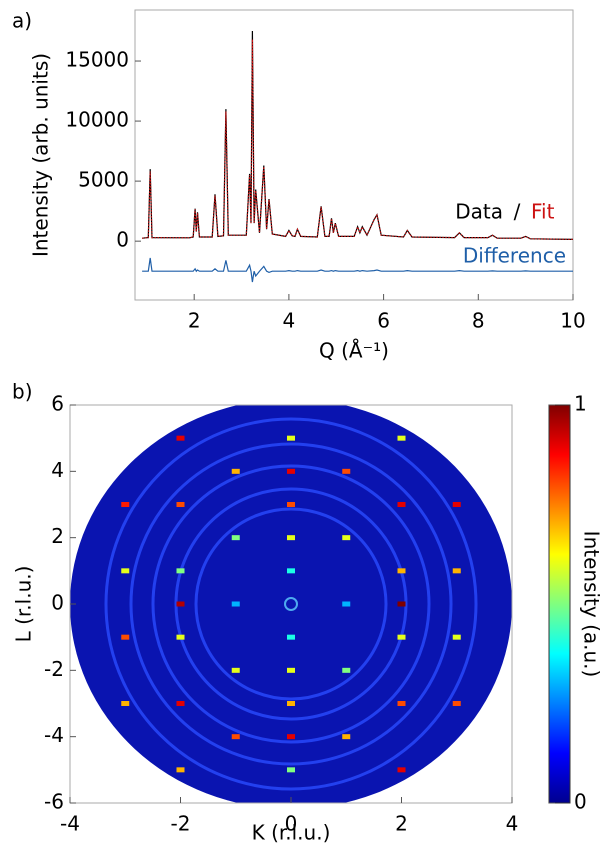  I want to click on ring, so click(291, 604).